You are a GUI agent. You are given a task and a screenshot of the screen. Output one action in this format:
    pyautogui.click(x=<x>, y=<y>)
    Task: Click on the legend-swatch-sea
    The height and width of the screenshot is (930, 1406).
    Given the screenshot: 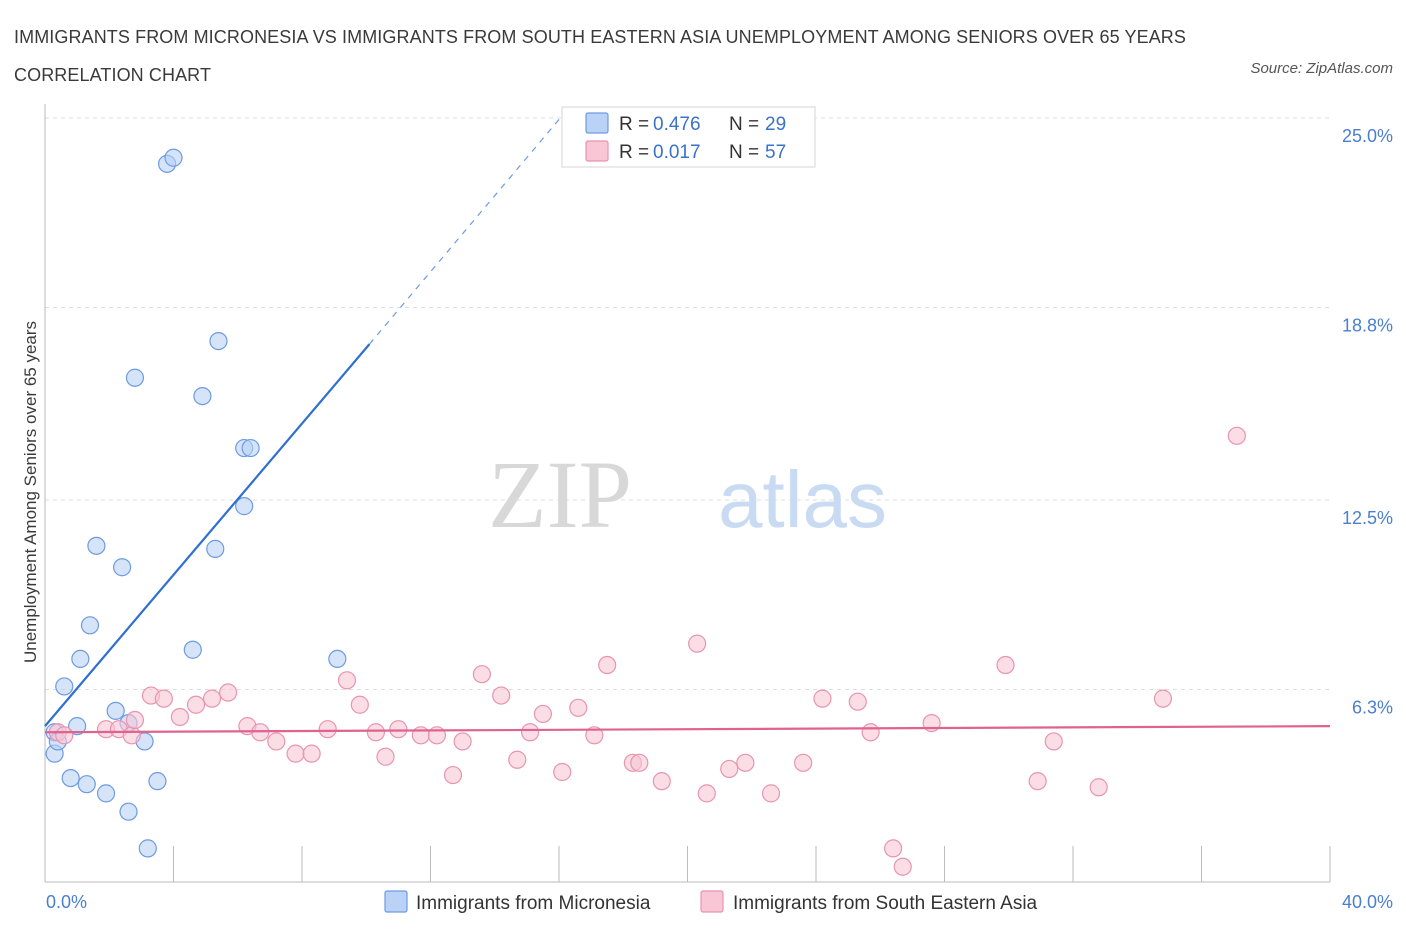 What is the action you would take?
    pyautogui.click(x=597, y=151)
    